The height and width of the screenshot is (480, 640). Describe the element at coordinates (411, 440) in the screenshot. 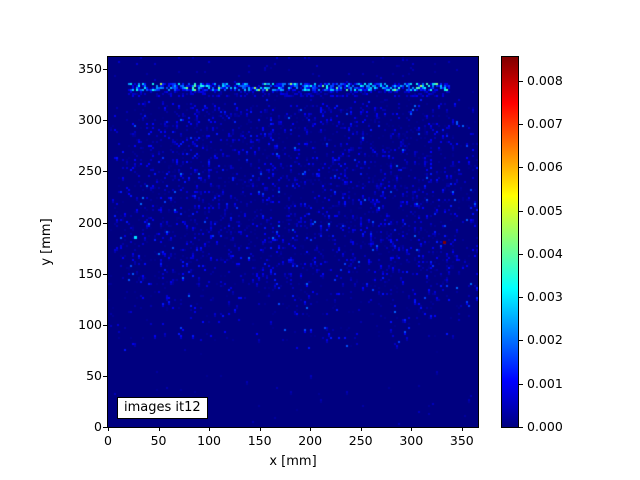

I see `x-tick-label: 300` at that location.